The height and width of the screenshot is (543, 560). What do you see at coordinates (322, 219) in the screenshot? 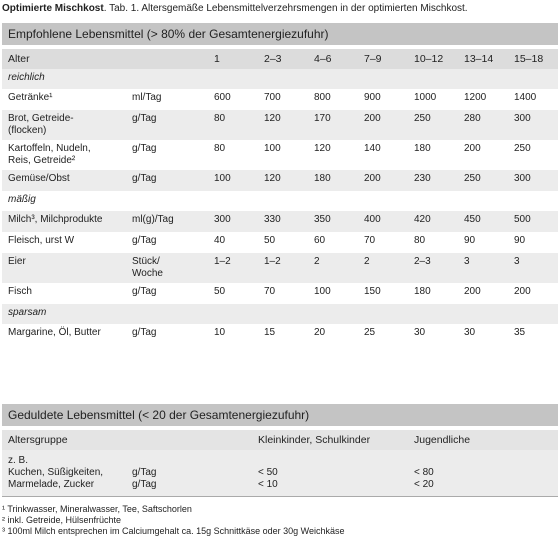
I see `value-cell: 350` at bounding box center [322, 219].